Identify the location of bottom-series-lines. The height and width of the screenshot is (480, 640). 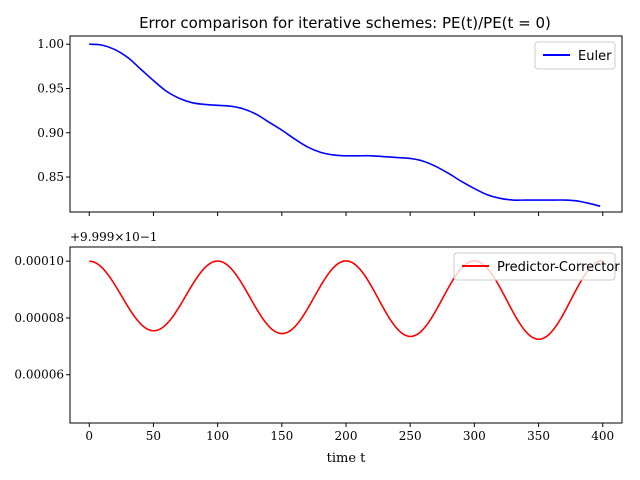
(346, 300).